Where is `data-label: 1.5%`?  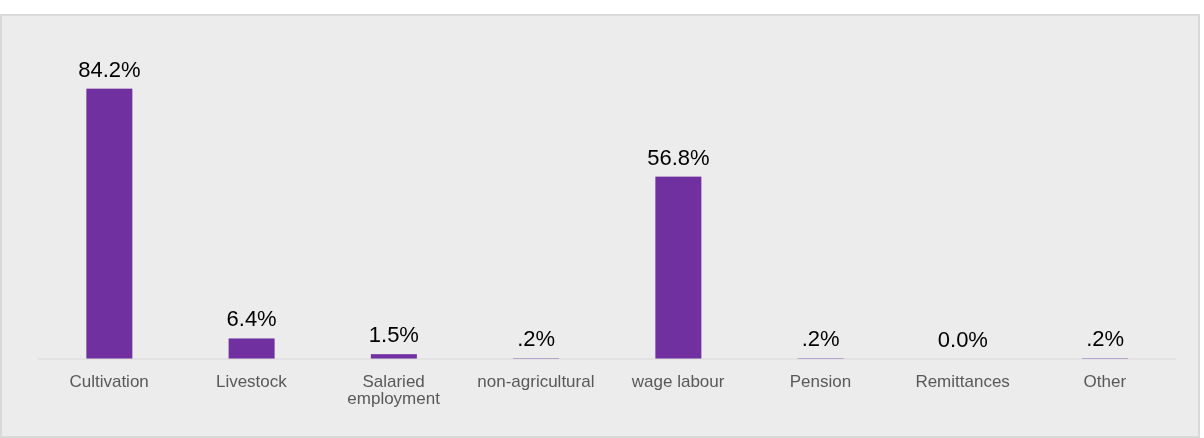
data-label: 1.5% is located at coordinates (393, 335).